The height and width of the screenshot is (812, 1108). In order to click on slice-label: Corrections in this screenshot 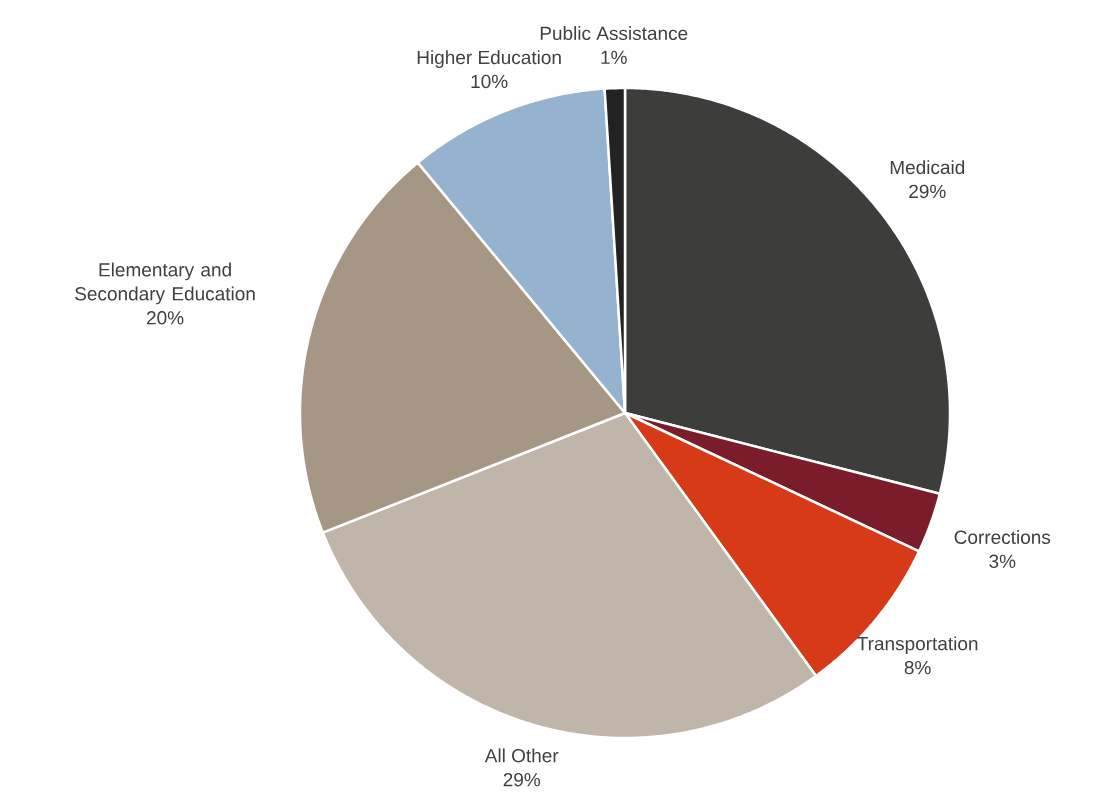, I will do `click(1002, 537)`.